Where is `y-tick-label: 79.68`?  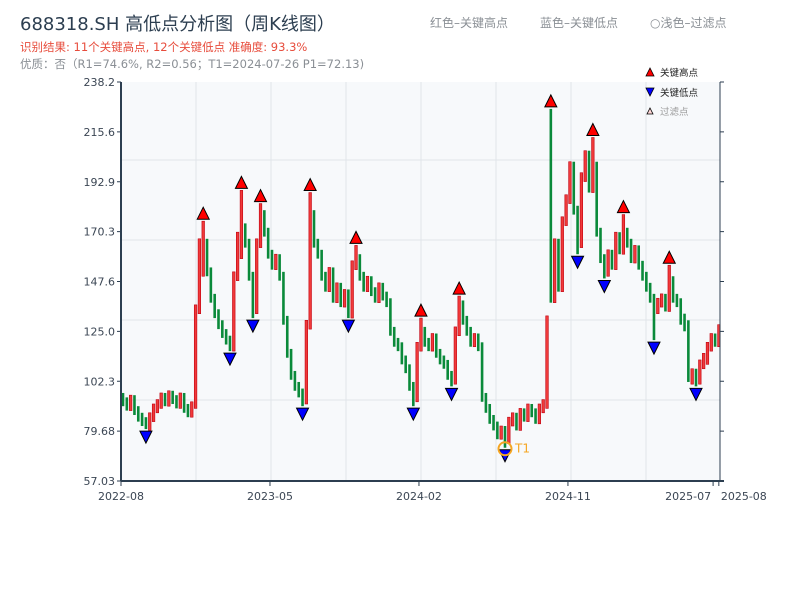
y-tick-label: 79.68 is located at coordinates (100, 431).